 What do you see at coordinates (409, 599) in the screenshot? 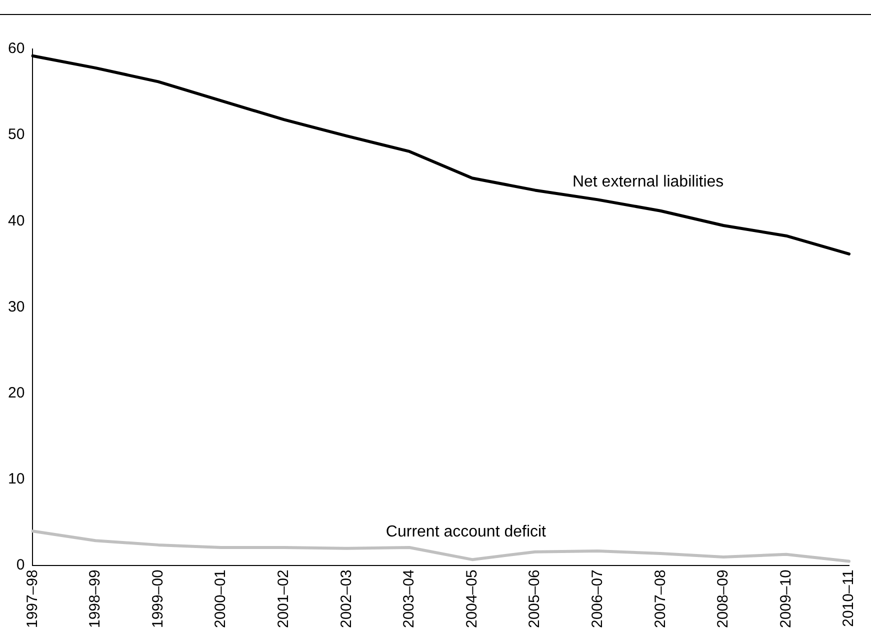
I see `x-tick-label: 2003–04` at bounding box center [409, 599].